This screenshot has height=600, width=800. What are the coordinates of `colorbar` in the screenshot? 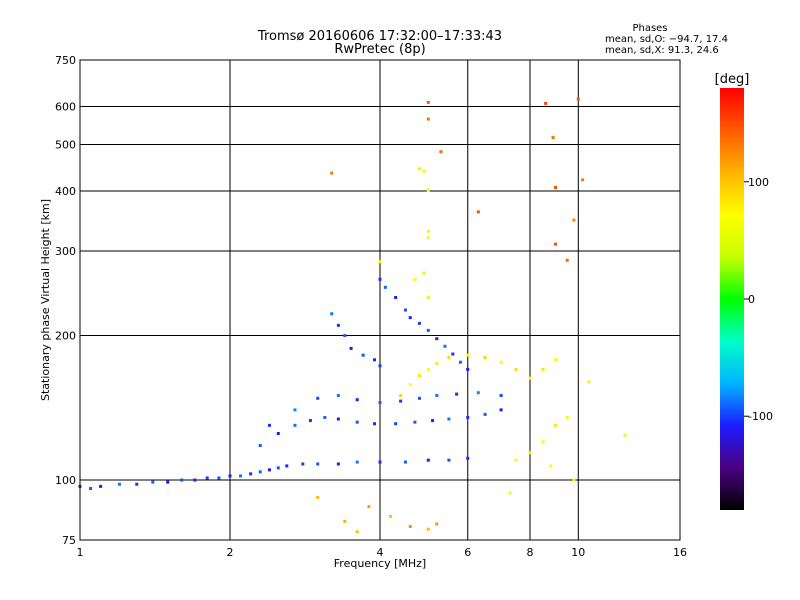 It's located at (732, 299).